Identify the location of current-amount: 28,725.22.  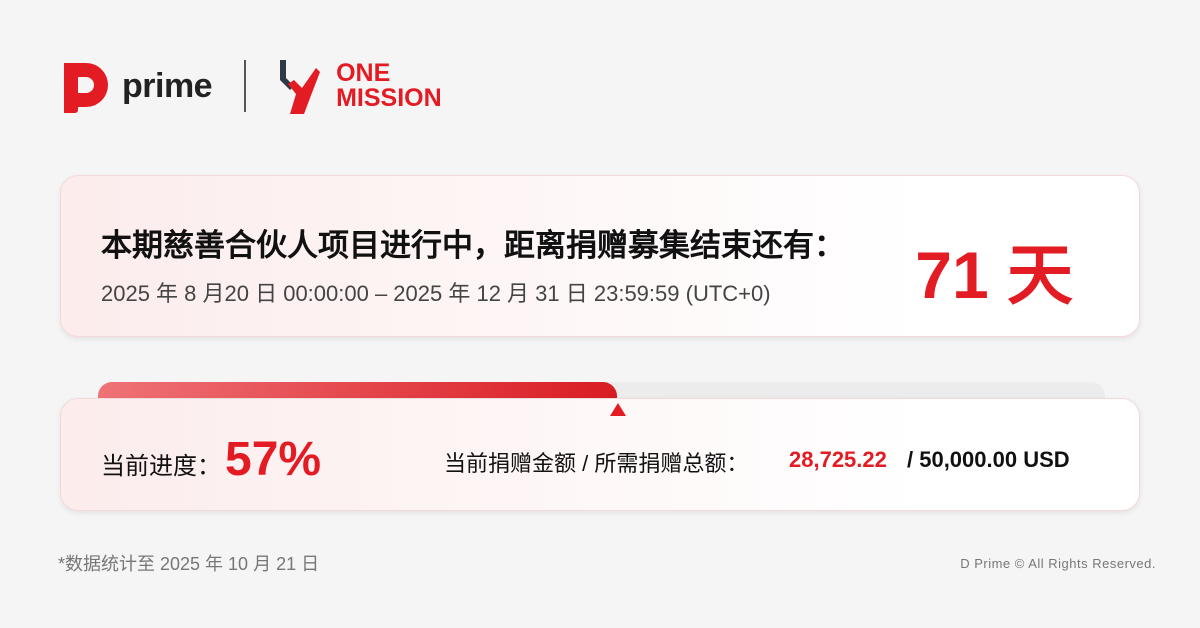
(838, 459).